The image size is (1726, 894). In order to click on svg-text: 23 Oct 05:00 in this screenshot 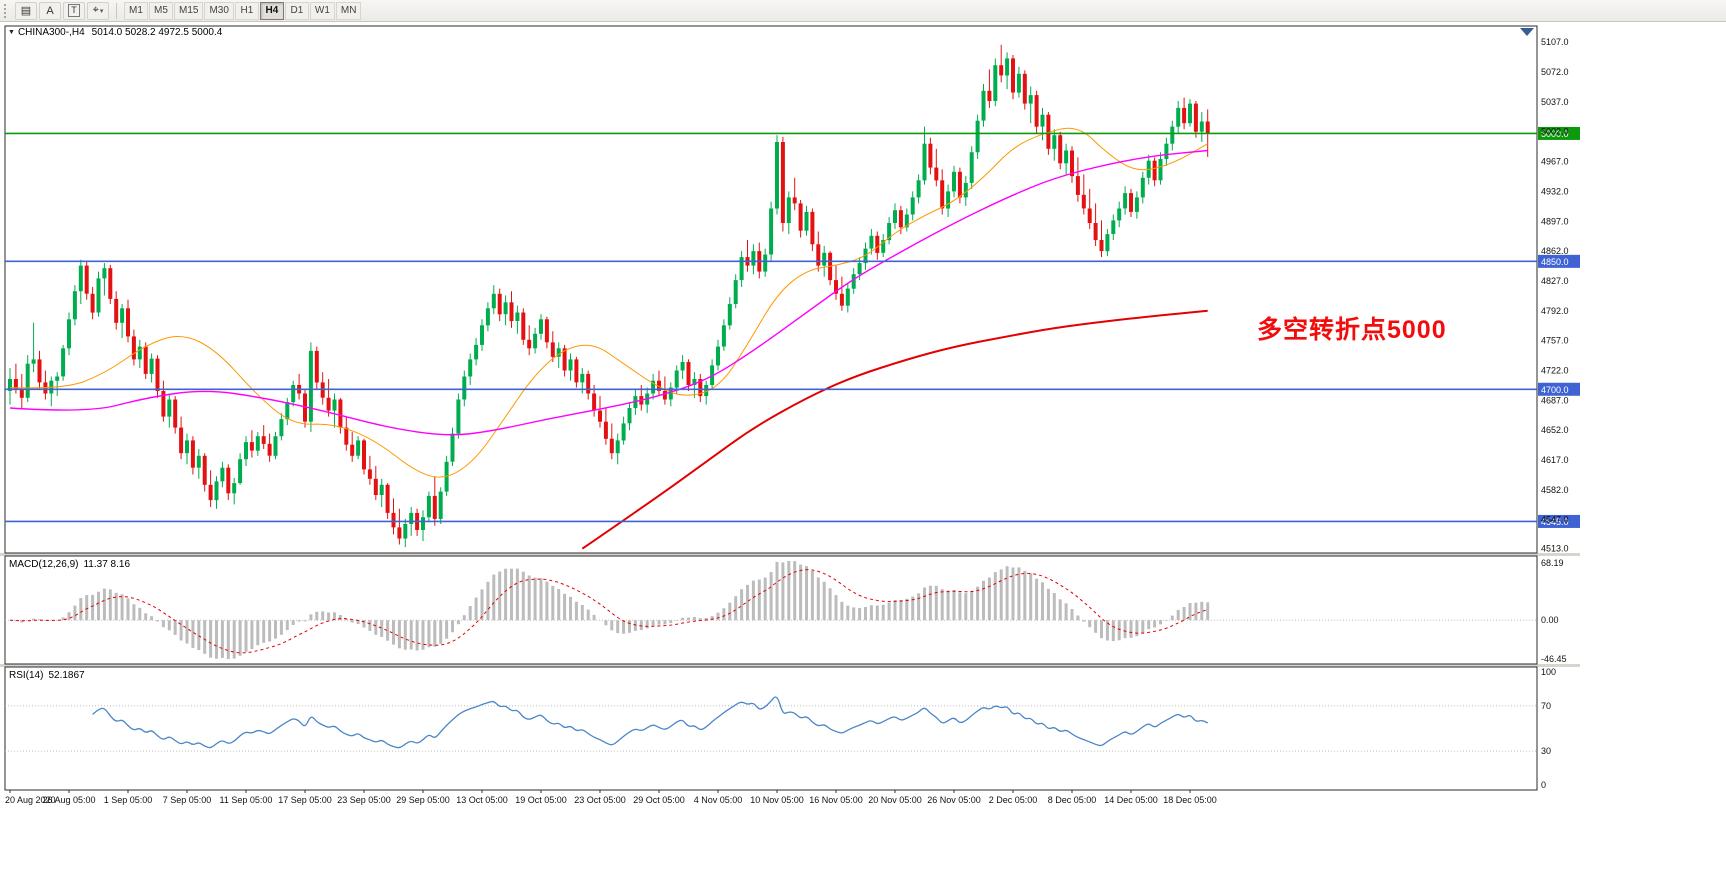, I will do `click(600, 800)`.